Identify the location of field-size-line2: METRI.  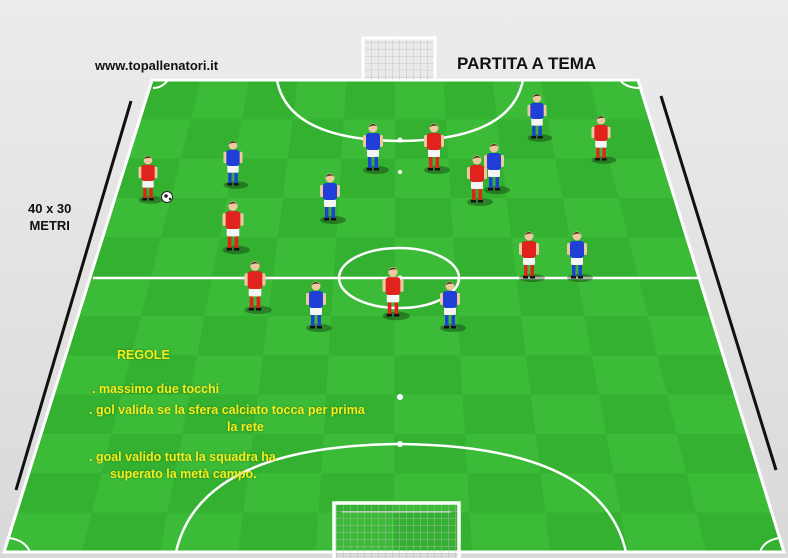
(49, 225).